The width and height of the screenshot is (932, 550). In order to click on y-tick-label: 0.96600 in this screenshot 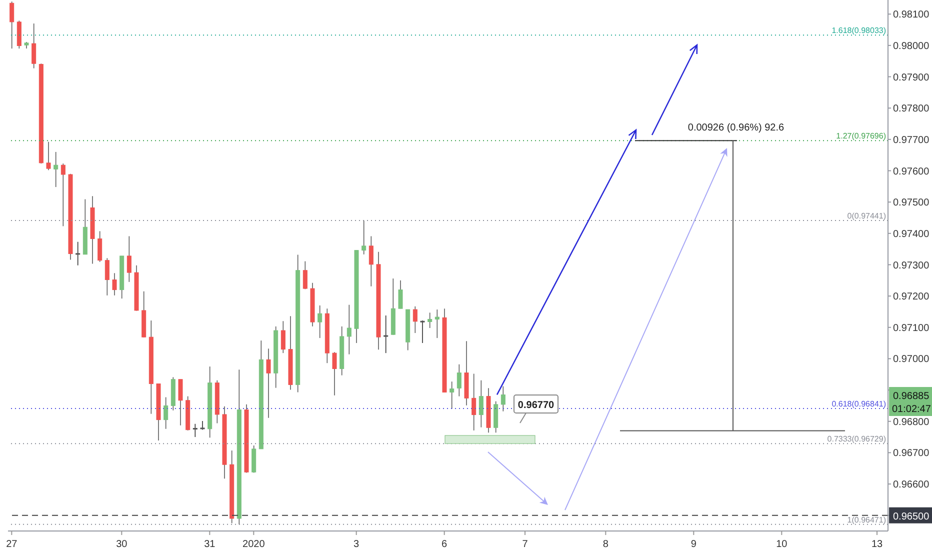, I will do `click(911, 485)`.